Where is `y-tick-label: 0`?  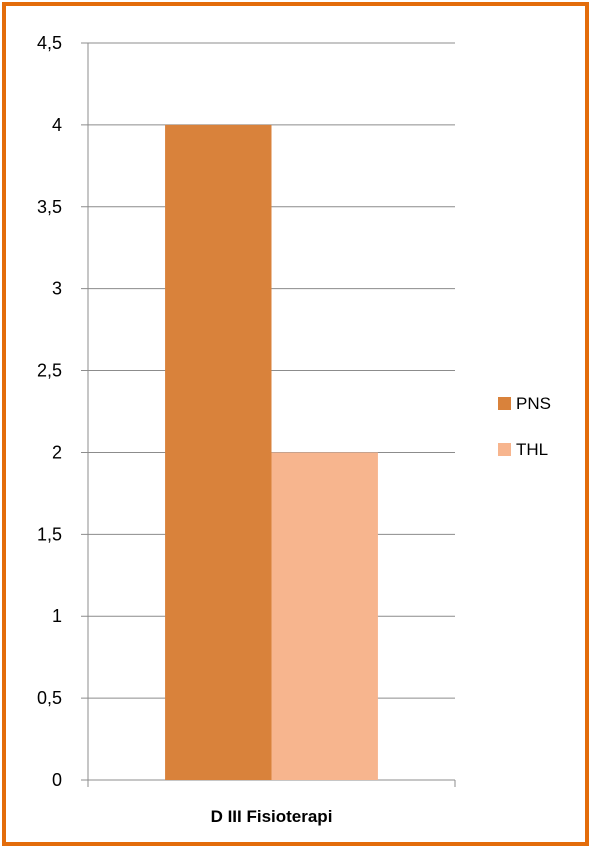 y-tick-label: 0 is located at coordinates (57, 780).